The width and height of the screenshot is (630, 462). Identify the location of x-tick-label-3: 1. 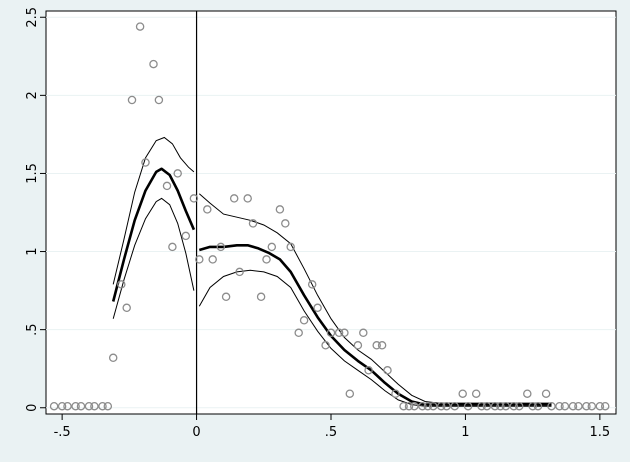
(465, 432).